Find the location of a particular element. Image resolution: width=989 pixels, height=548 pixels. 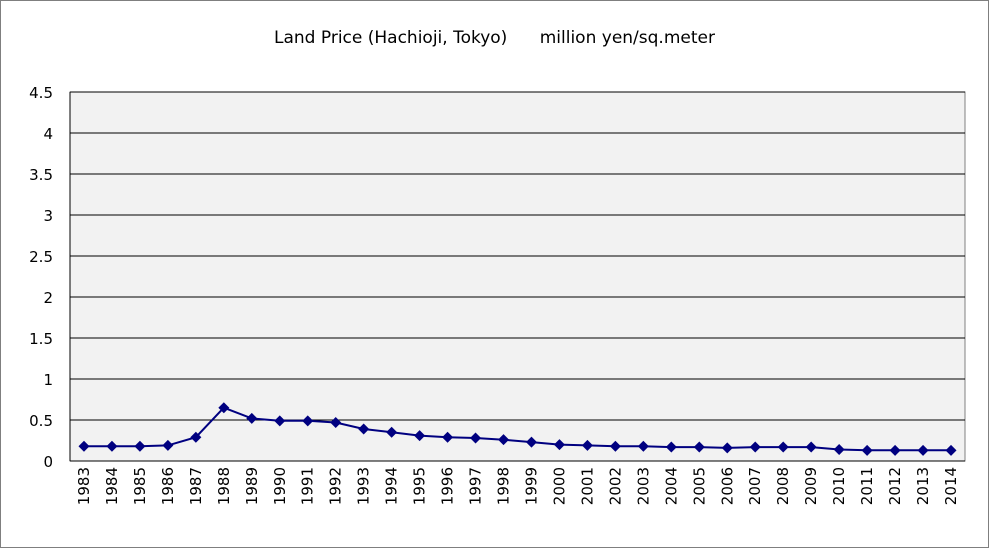

y-tick-label: 4 is located at coordinates (48, 134).